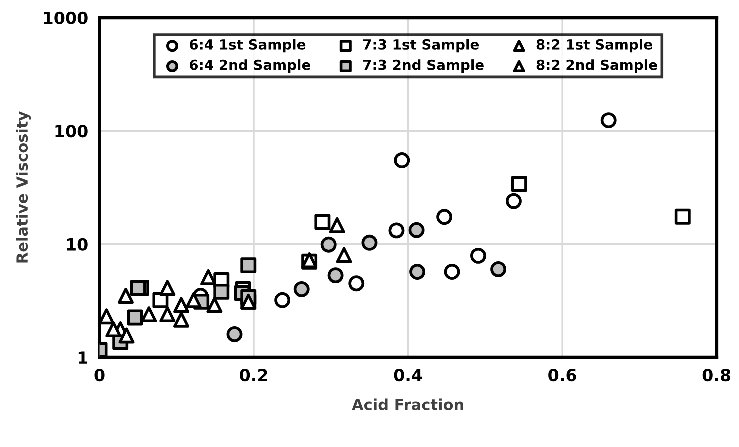 Image resolution: width=739 pixels, height=447 pixels. I want to click on x-tick-label: 0.8, so click(716, 375).